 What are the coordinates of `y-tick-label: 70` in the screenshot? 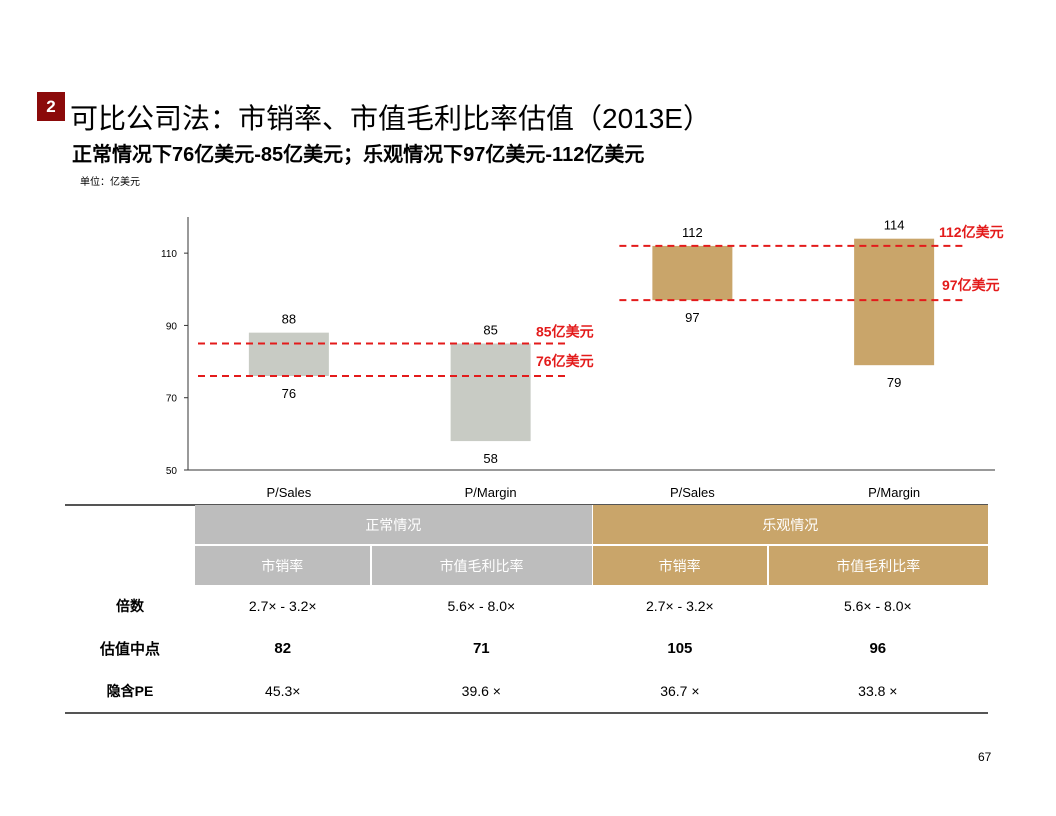 It's located at (172, 399).